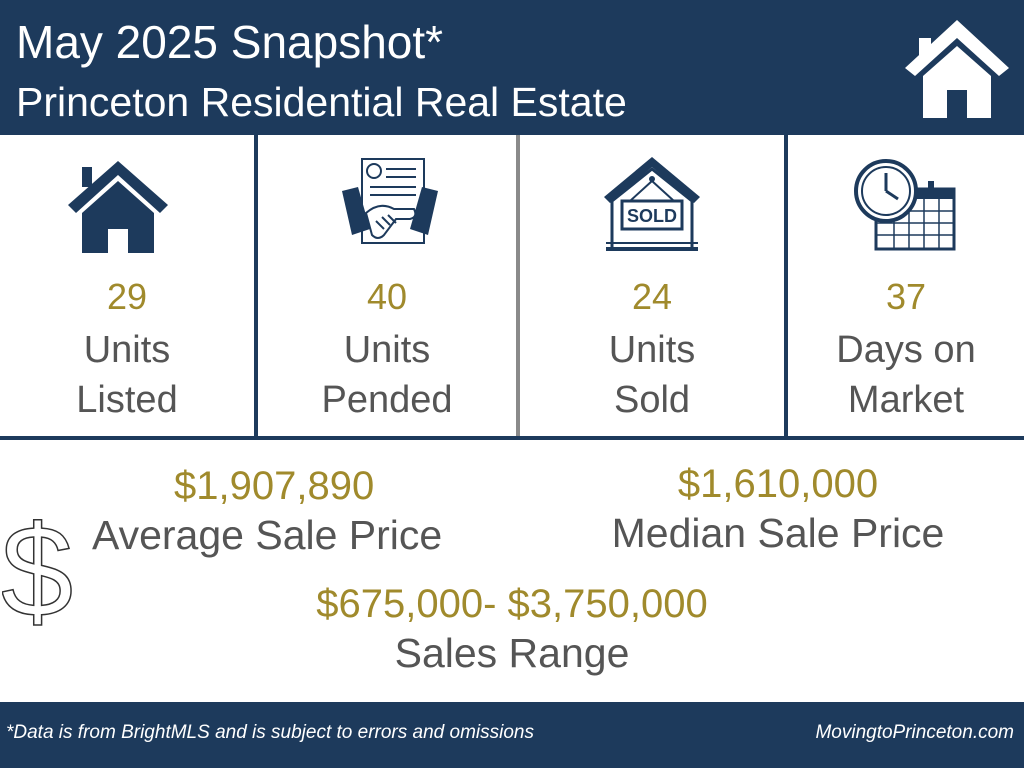 The height and width of the screenshot is (768, 1024). Describe the element at coordinates (512, 653) in the screenshot. I see `price-label: Sales Range` at that location.